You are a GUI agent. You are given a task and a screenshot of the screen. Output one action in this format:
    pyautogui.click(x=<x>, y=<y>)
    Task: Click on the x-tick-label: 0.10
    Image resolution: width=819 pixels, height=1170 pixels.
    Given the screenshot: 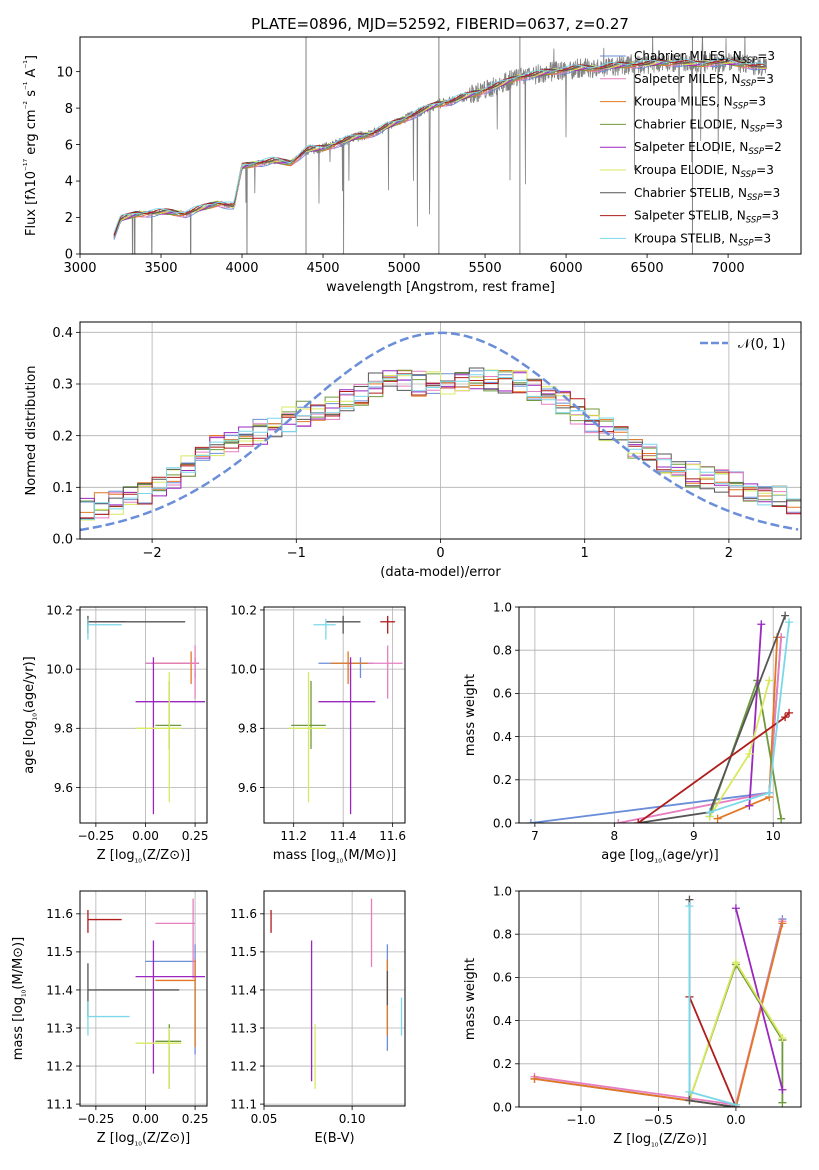 What is the action you would take?
    pyautogui.click(x=352, y=1119)
    